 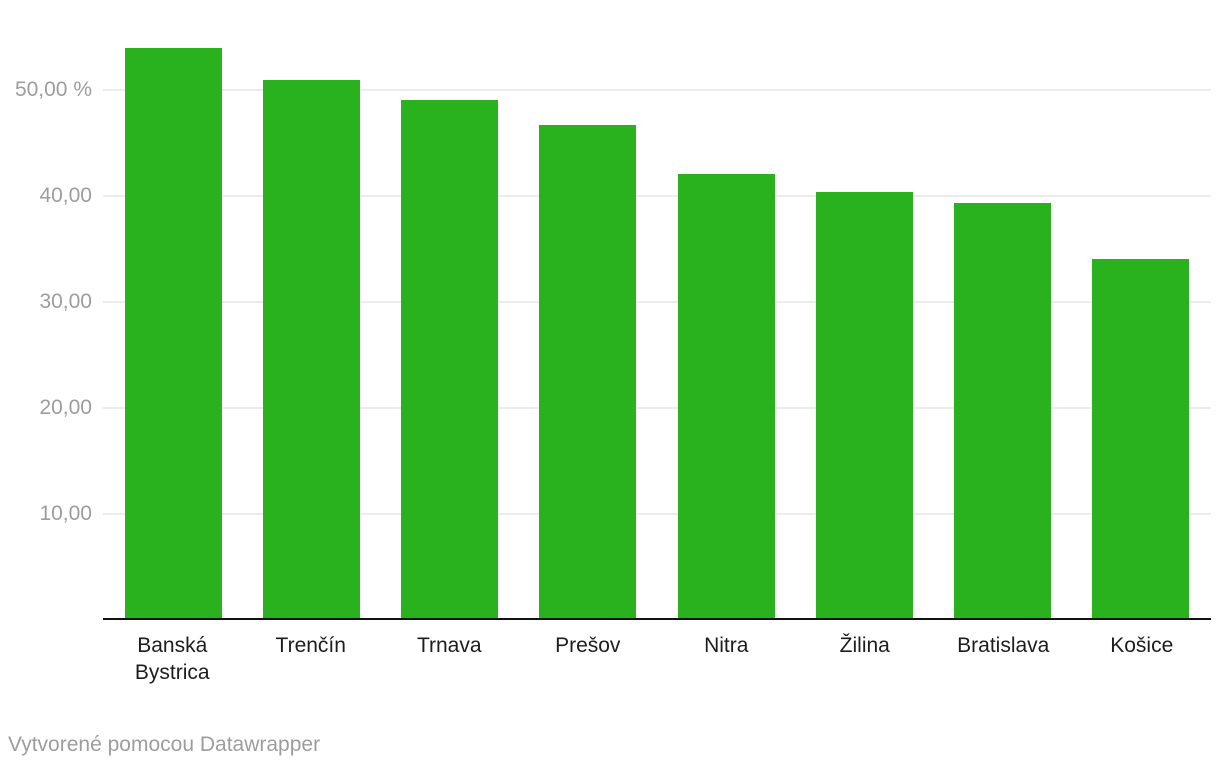 What do you see at coordinates (1140, 438) in the screenshot?
I see `bar-kosice` at bounding box center [1140, 438].